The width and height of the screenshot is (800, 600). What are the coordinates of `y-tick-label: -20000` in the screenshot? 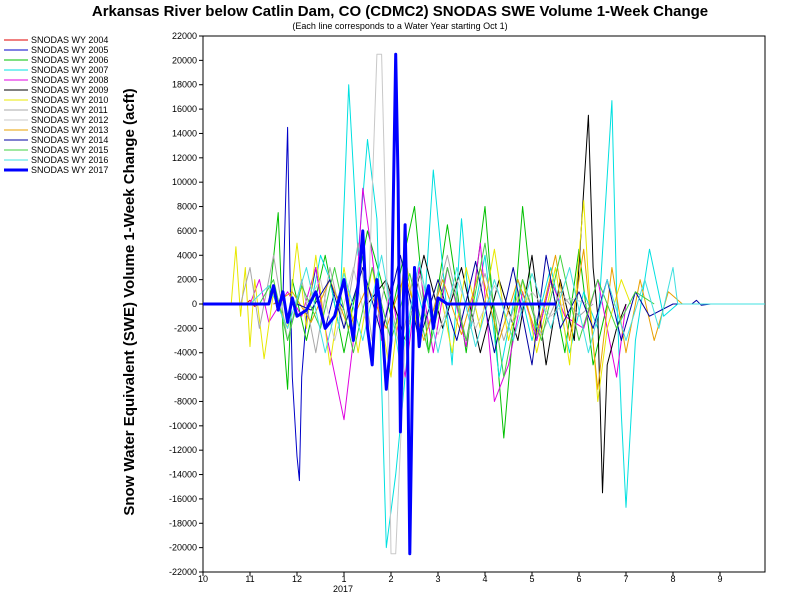 It's located at (183, 548).